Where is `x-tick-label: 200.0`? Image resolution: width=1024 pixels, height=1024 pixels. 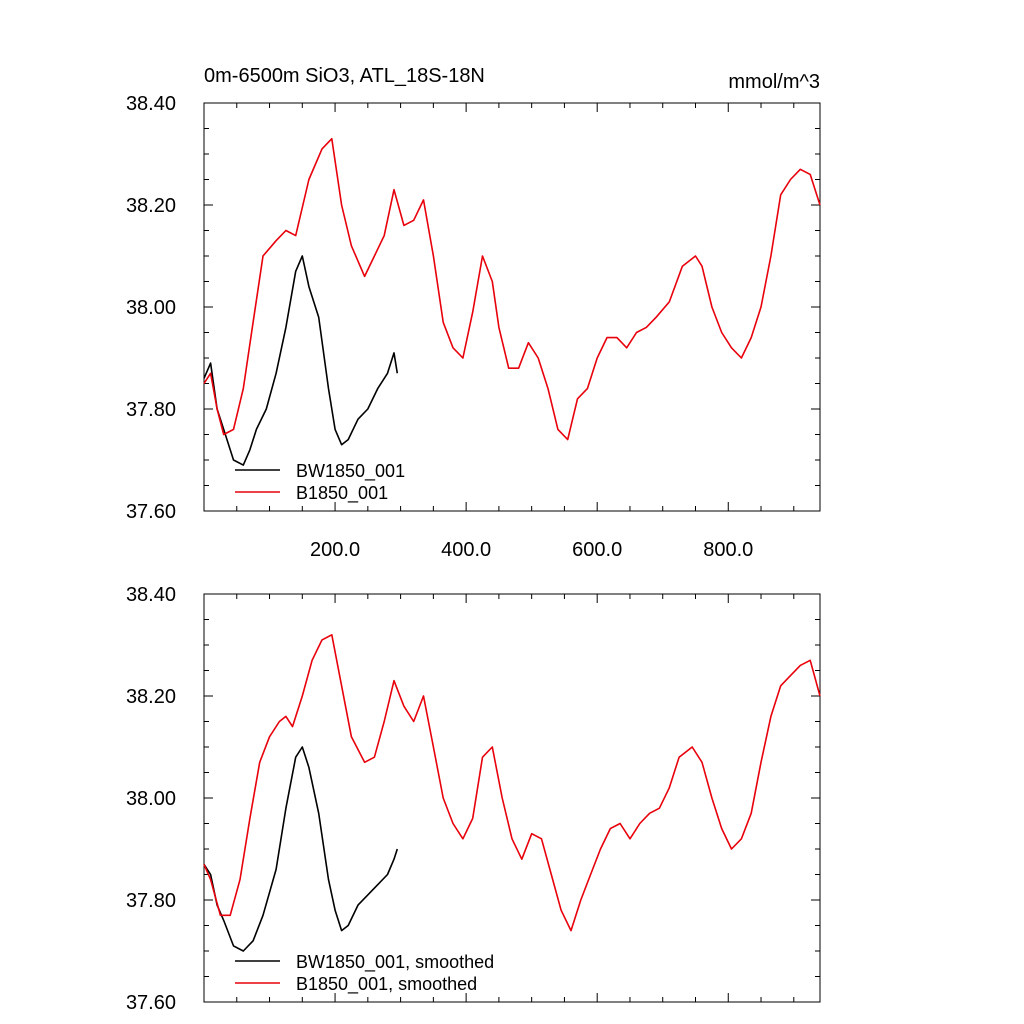 x-tick-label: 200.0 is located at coordinates (335, 550).